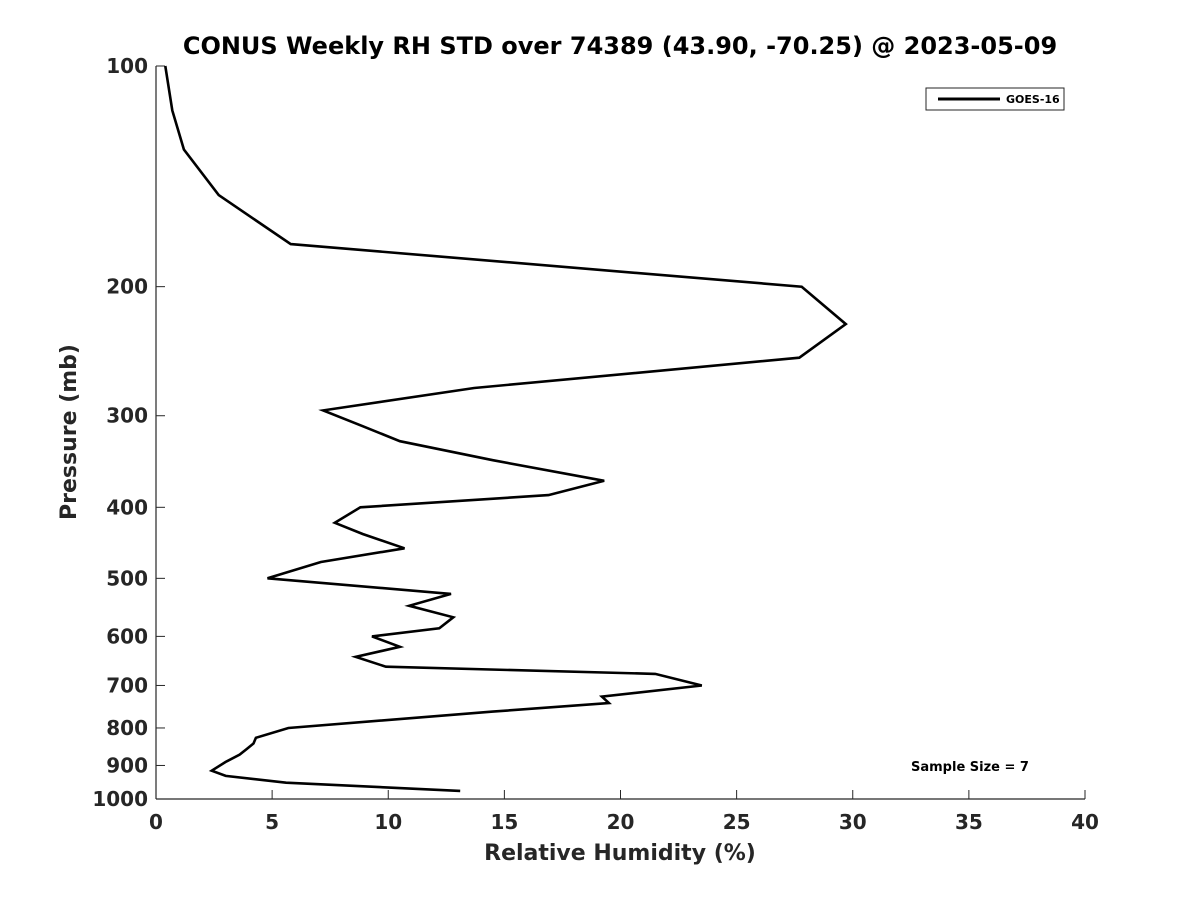 The height and width of the screenshot is (900, 1200). I want to click on x-tick-label: 15, so click(504, 822).